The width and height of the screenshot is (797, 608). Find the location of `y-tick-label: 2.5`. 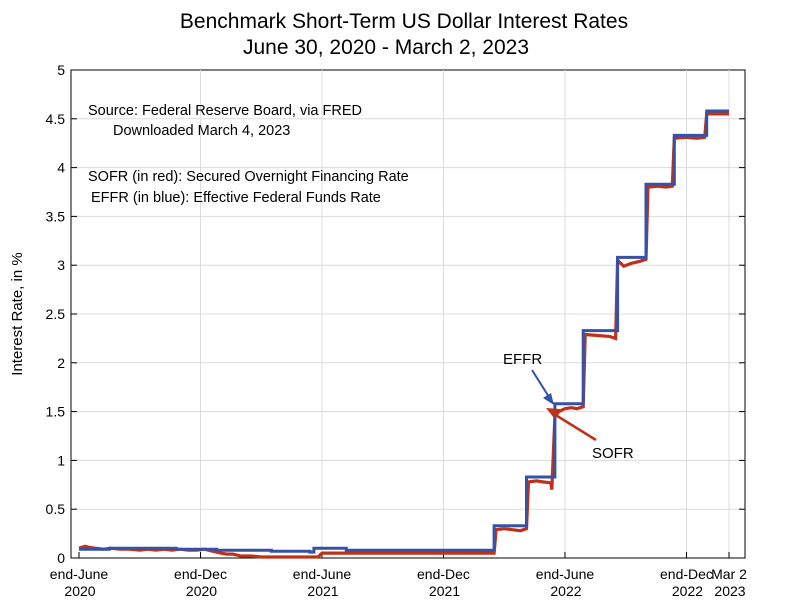

y-tick-label: 2.5 is located at coordinates (56, 314).